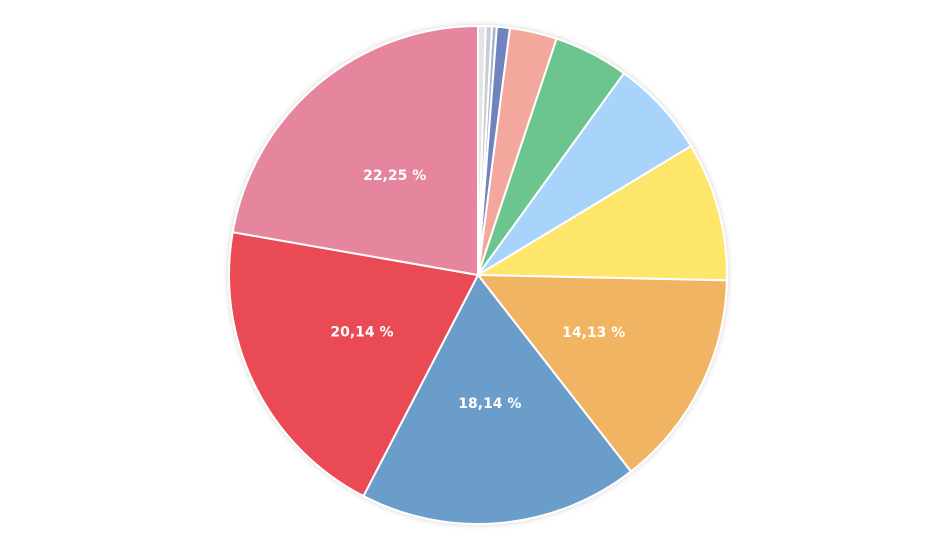 The width and height of the screenshot is (946, 560). Describe the element at coordinates (361, 332) in the screenshot. I see `slice-label: 20,14 %` at that location.